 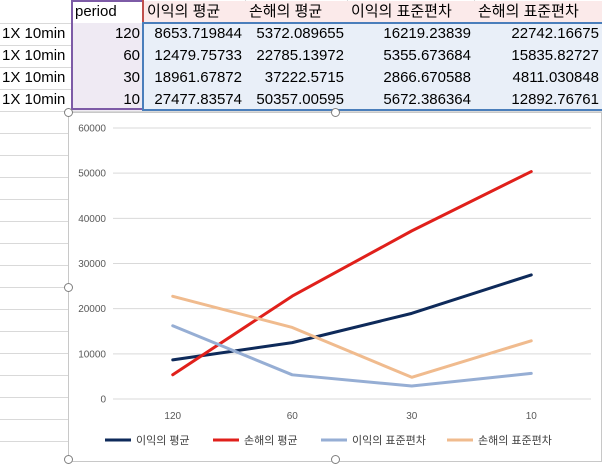 What do you see at coordinates (92, 129) in the screenshot?
I see `y-tick-label: 60000` at bounding box center [92, 129].